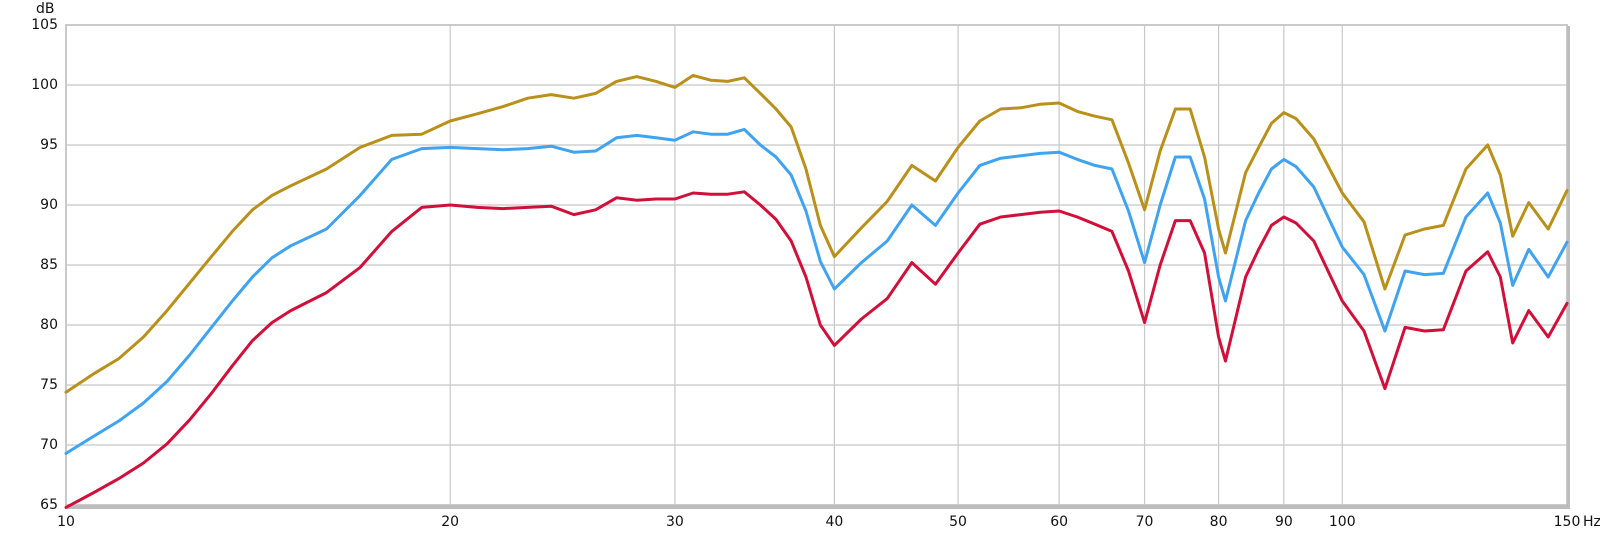 This screenshot has width=1600, height=550. I want to click on y-tick-label: 100, so click(44, 85).